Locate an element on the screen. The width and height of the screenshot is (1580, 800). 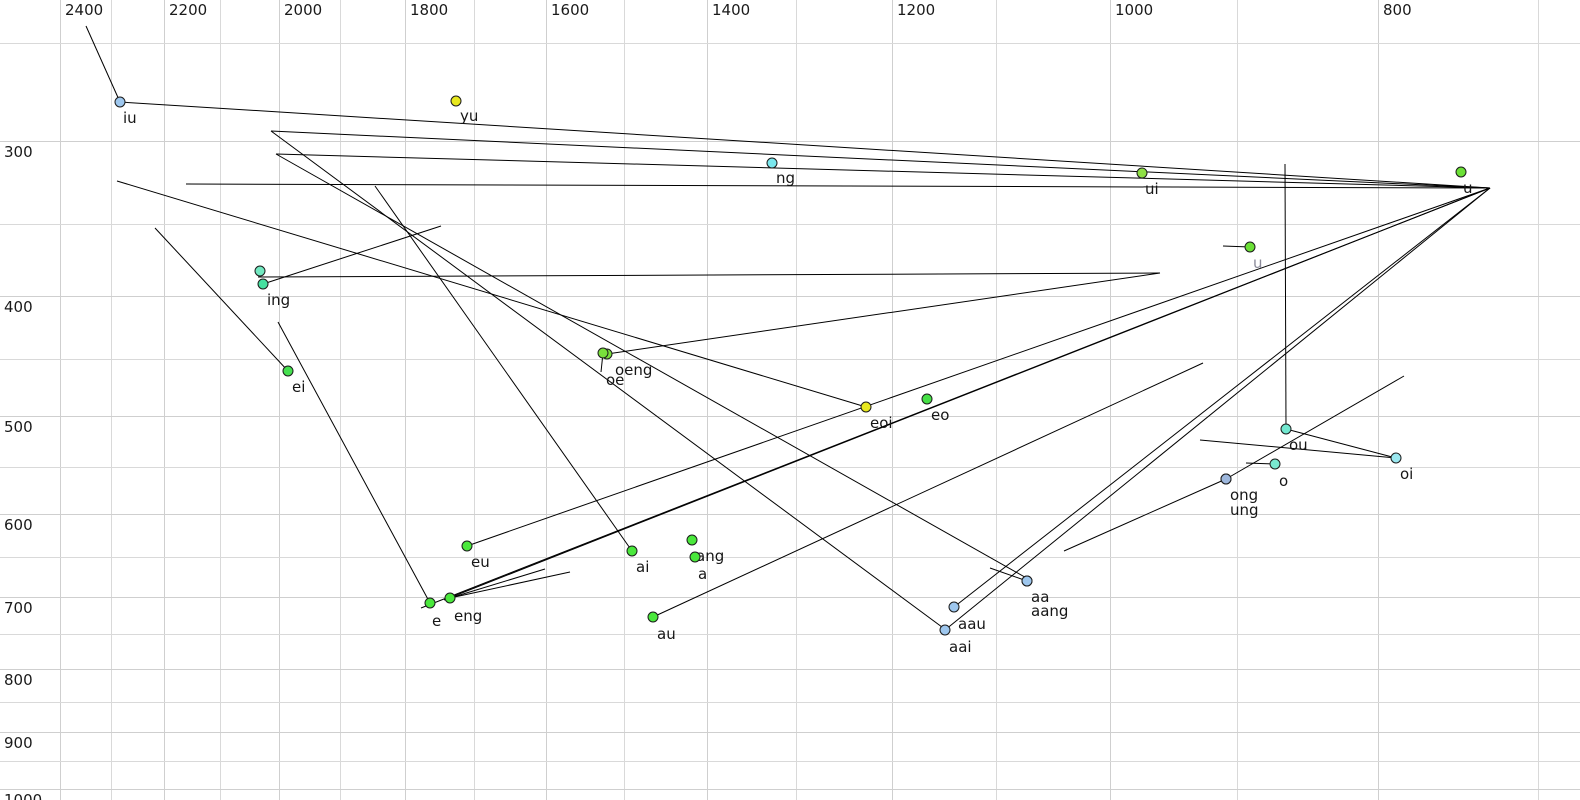
vowel-label-ong: ong is located at coordinates (1244, 495).